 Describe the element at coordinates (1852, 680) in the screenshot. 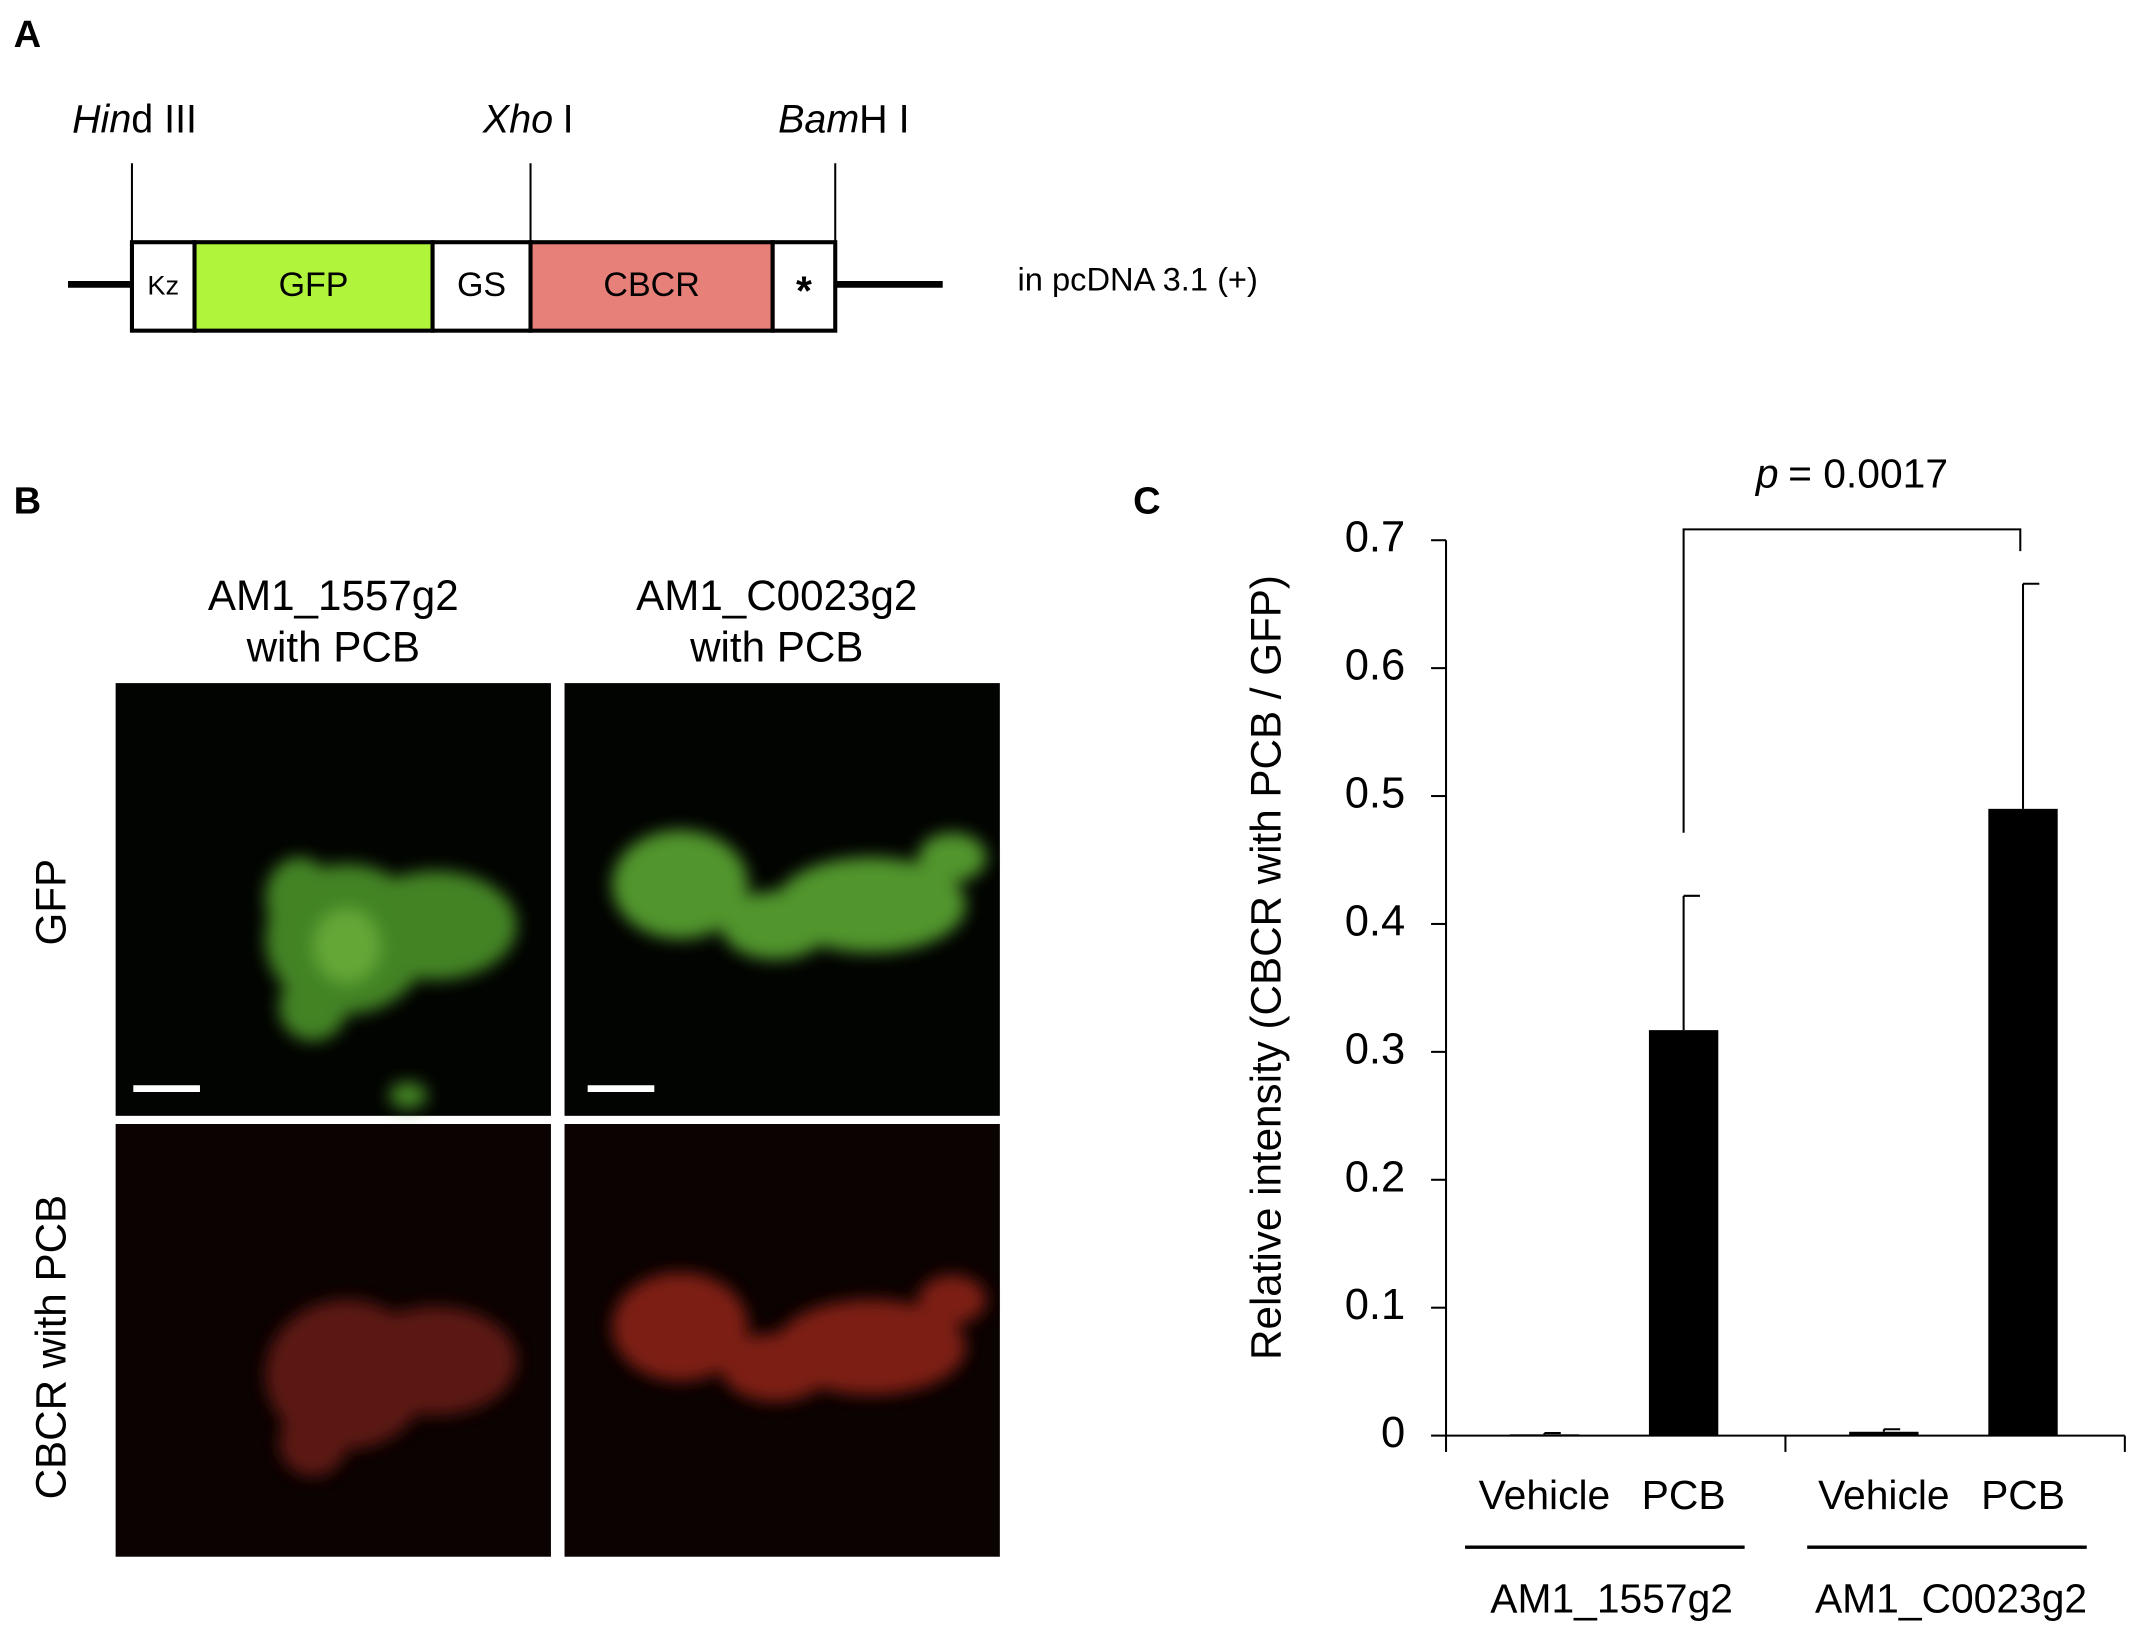

I see `significance-bracket` at that location.